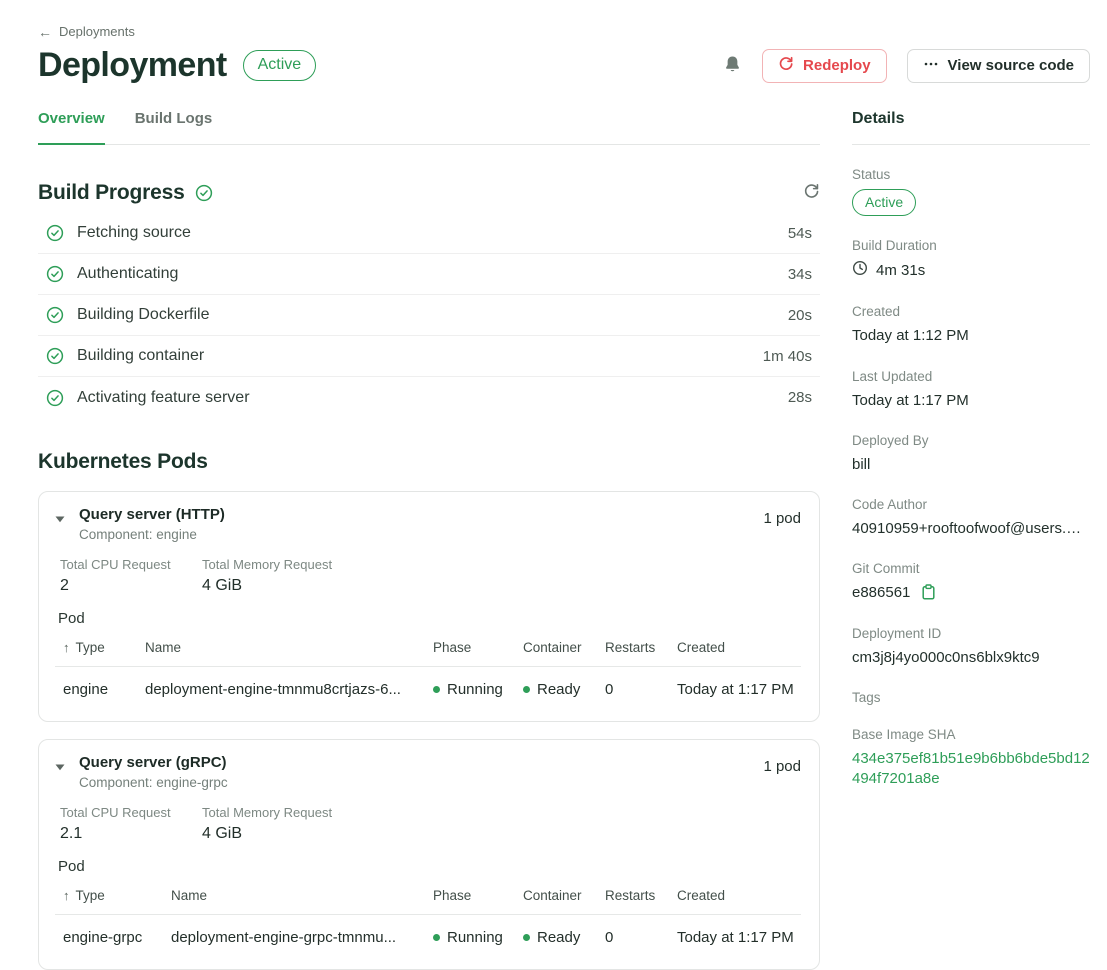 The image size is (1107, 970). Describe the element at coordinates (60, 766) in the screenshot. I see `caret-down-icon` at that location.